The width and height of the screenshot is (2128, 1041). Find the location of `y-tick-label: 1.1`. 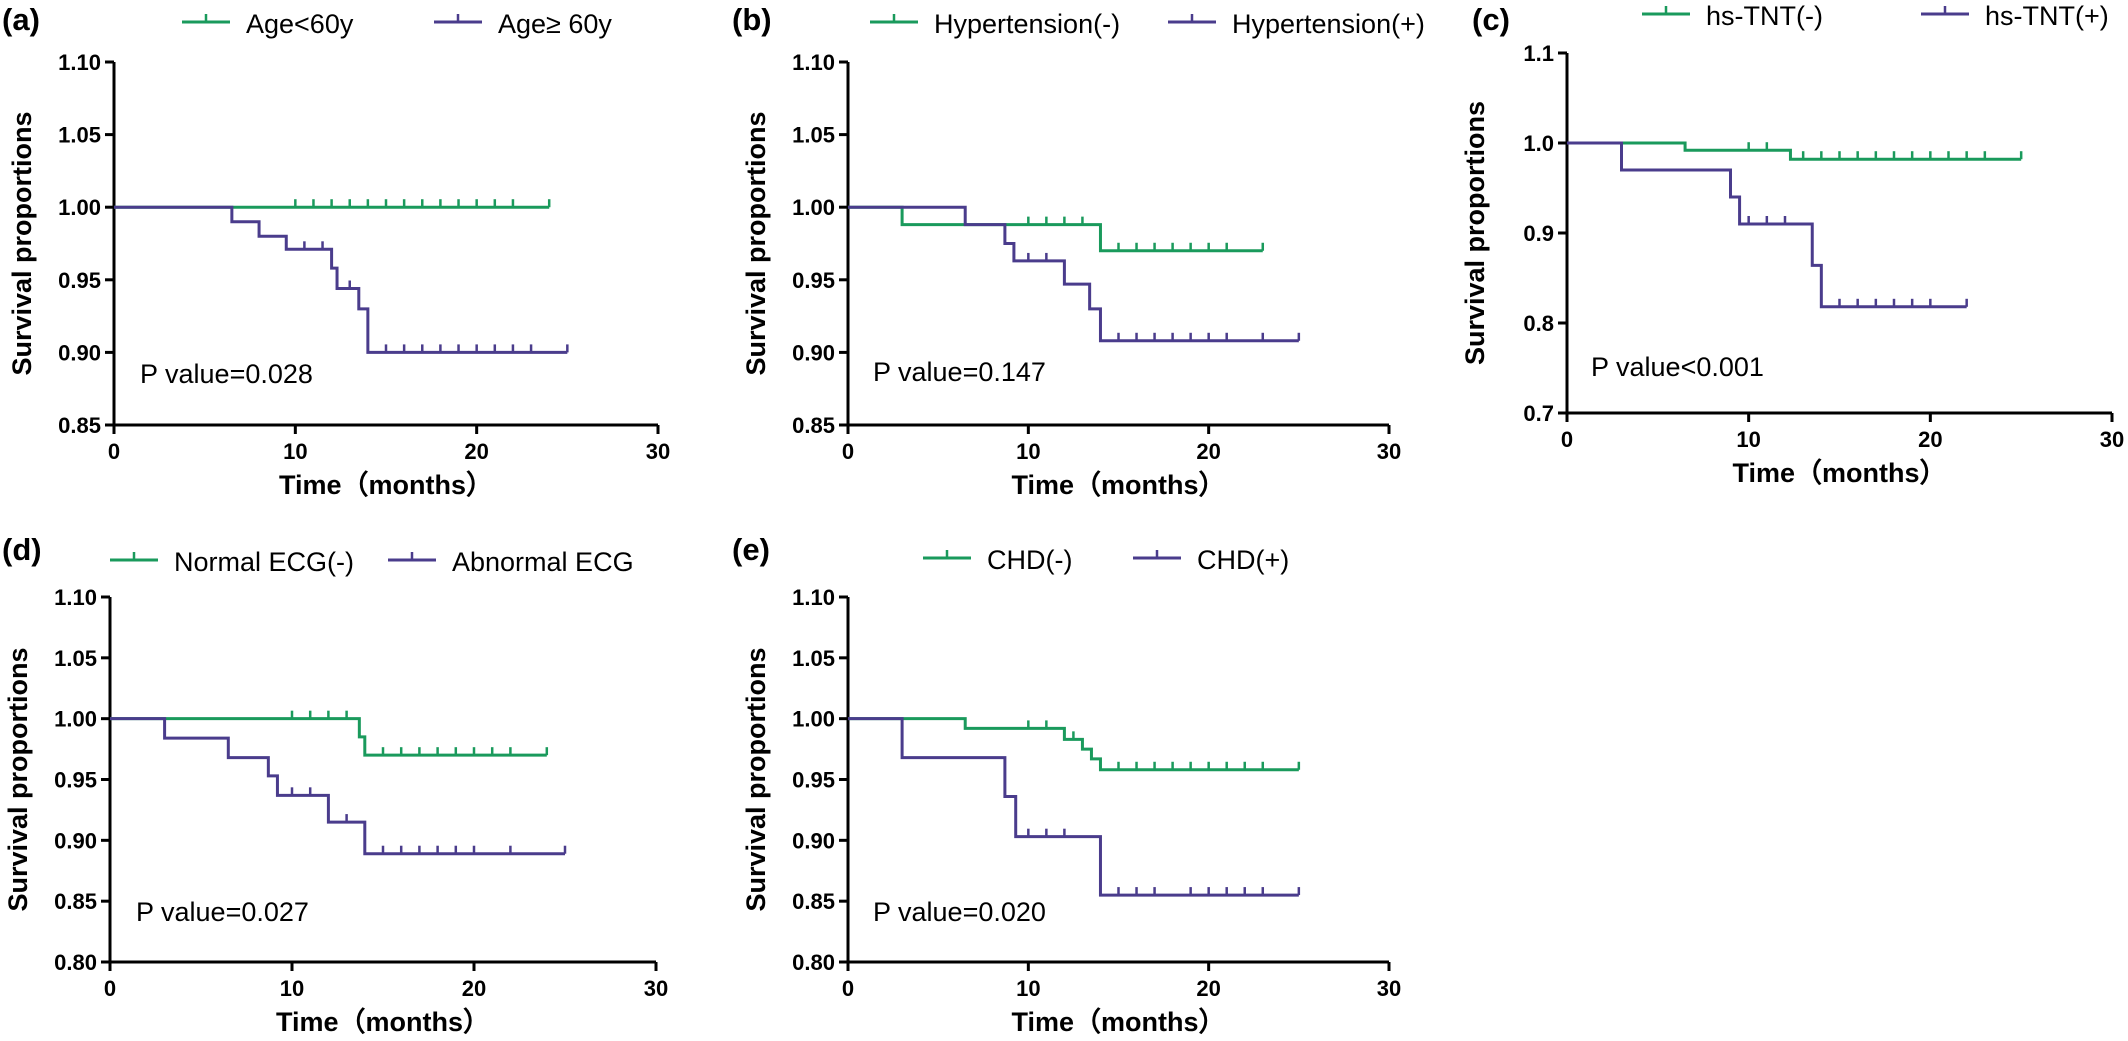

y-tick-label: 1.1 is located at coordinates (1538, 53).